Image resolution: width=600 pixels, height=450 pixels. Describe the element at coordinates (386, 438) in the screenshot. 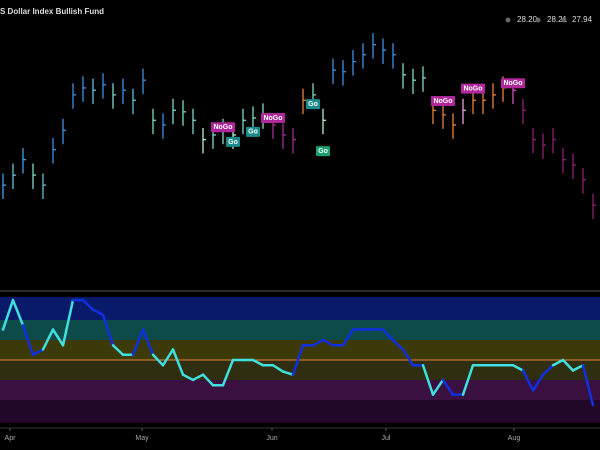

I see `x-tick-label: Jul` at that location.